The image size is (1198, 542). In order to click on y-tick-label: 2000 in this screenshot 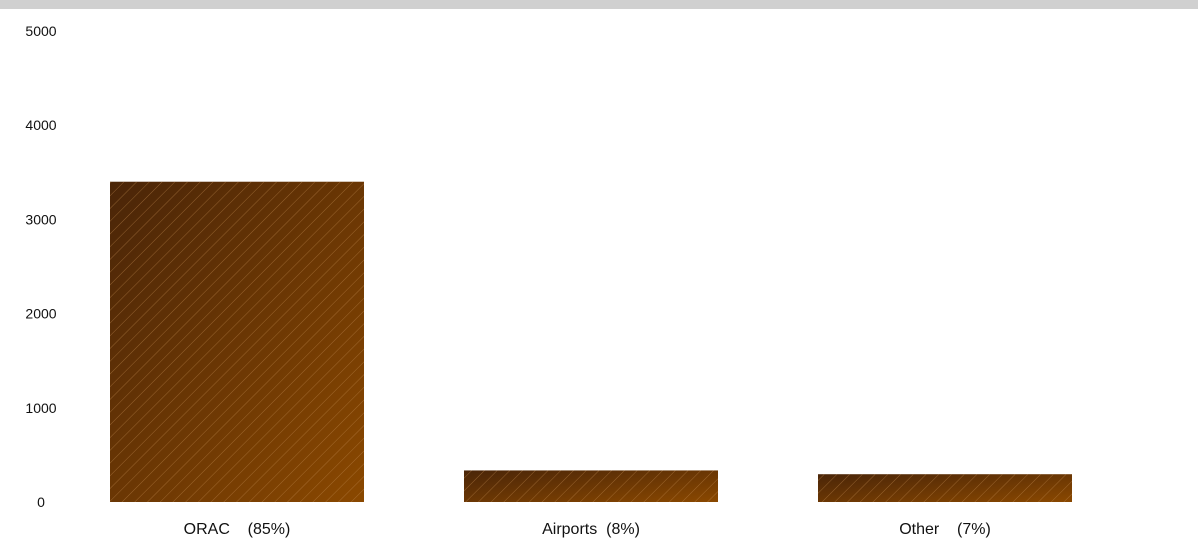, I will do `click(40, 314)`.